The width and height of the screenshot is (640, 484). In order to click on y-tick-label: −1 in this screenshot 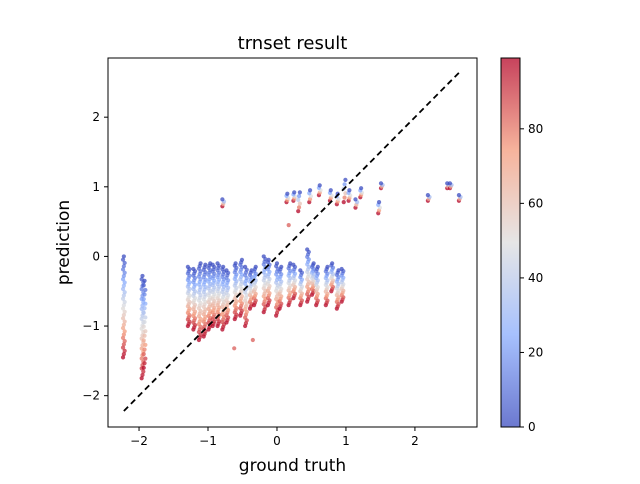, I will do `click(91, 326)`.